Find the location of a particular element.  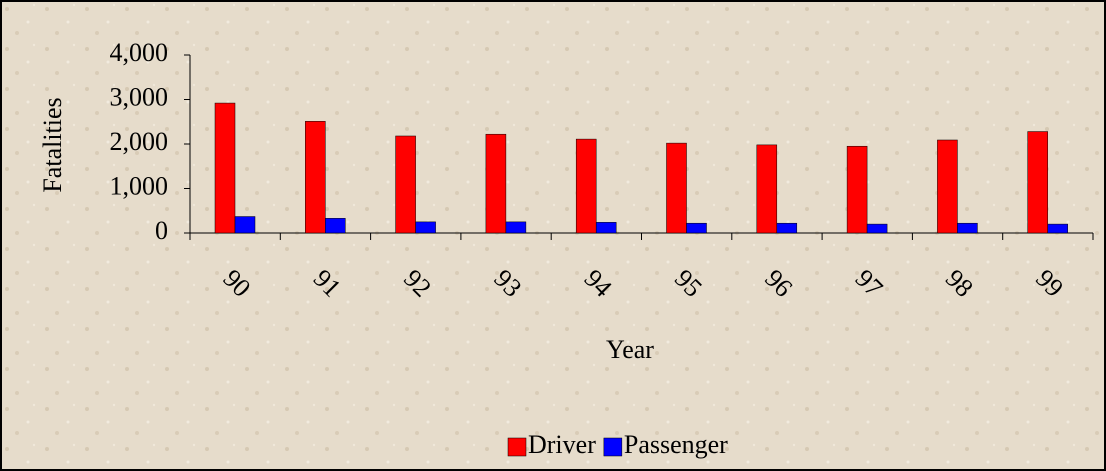

legend-label: Driver is located at coordinates (562, 444).